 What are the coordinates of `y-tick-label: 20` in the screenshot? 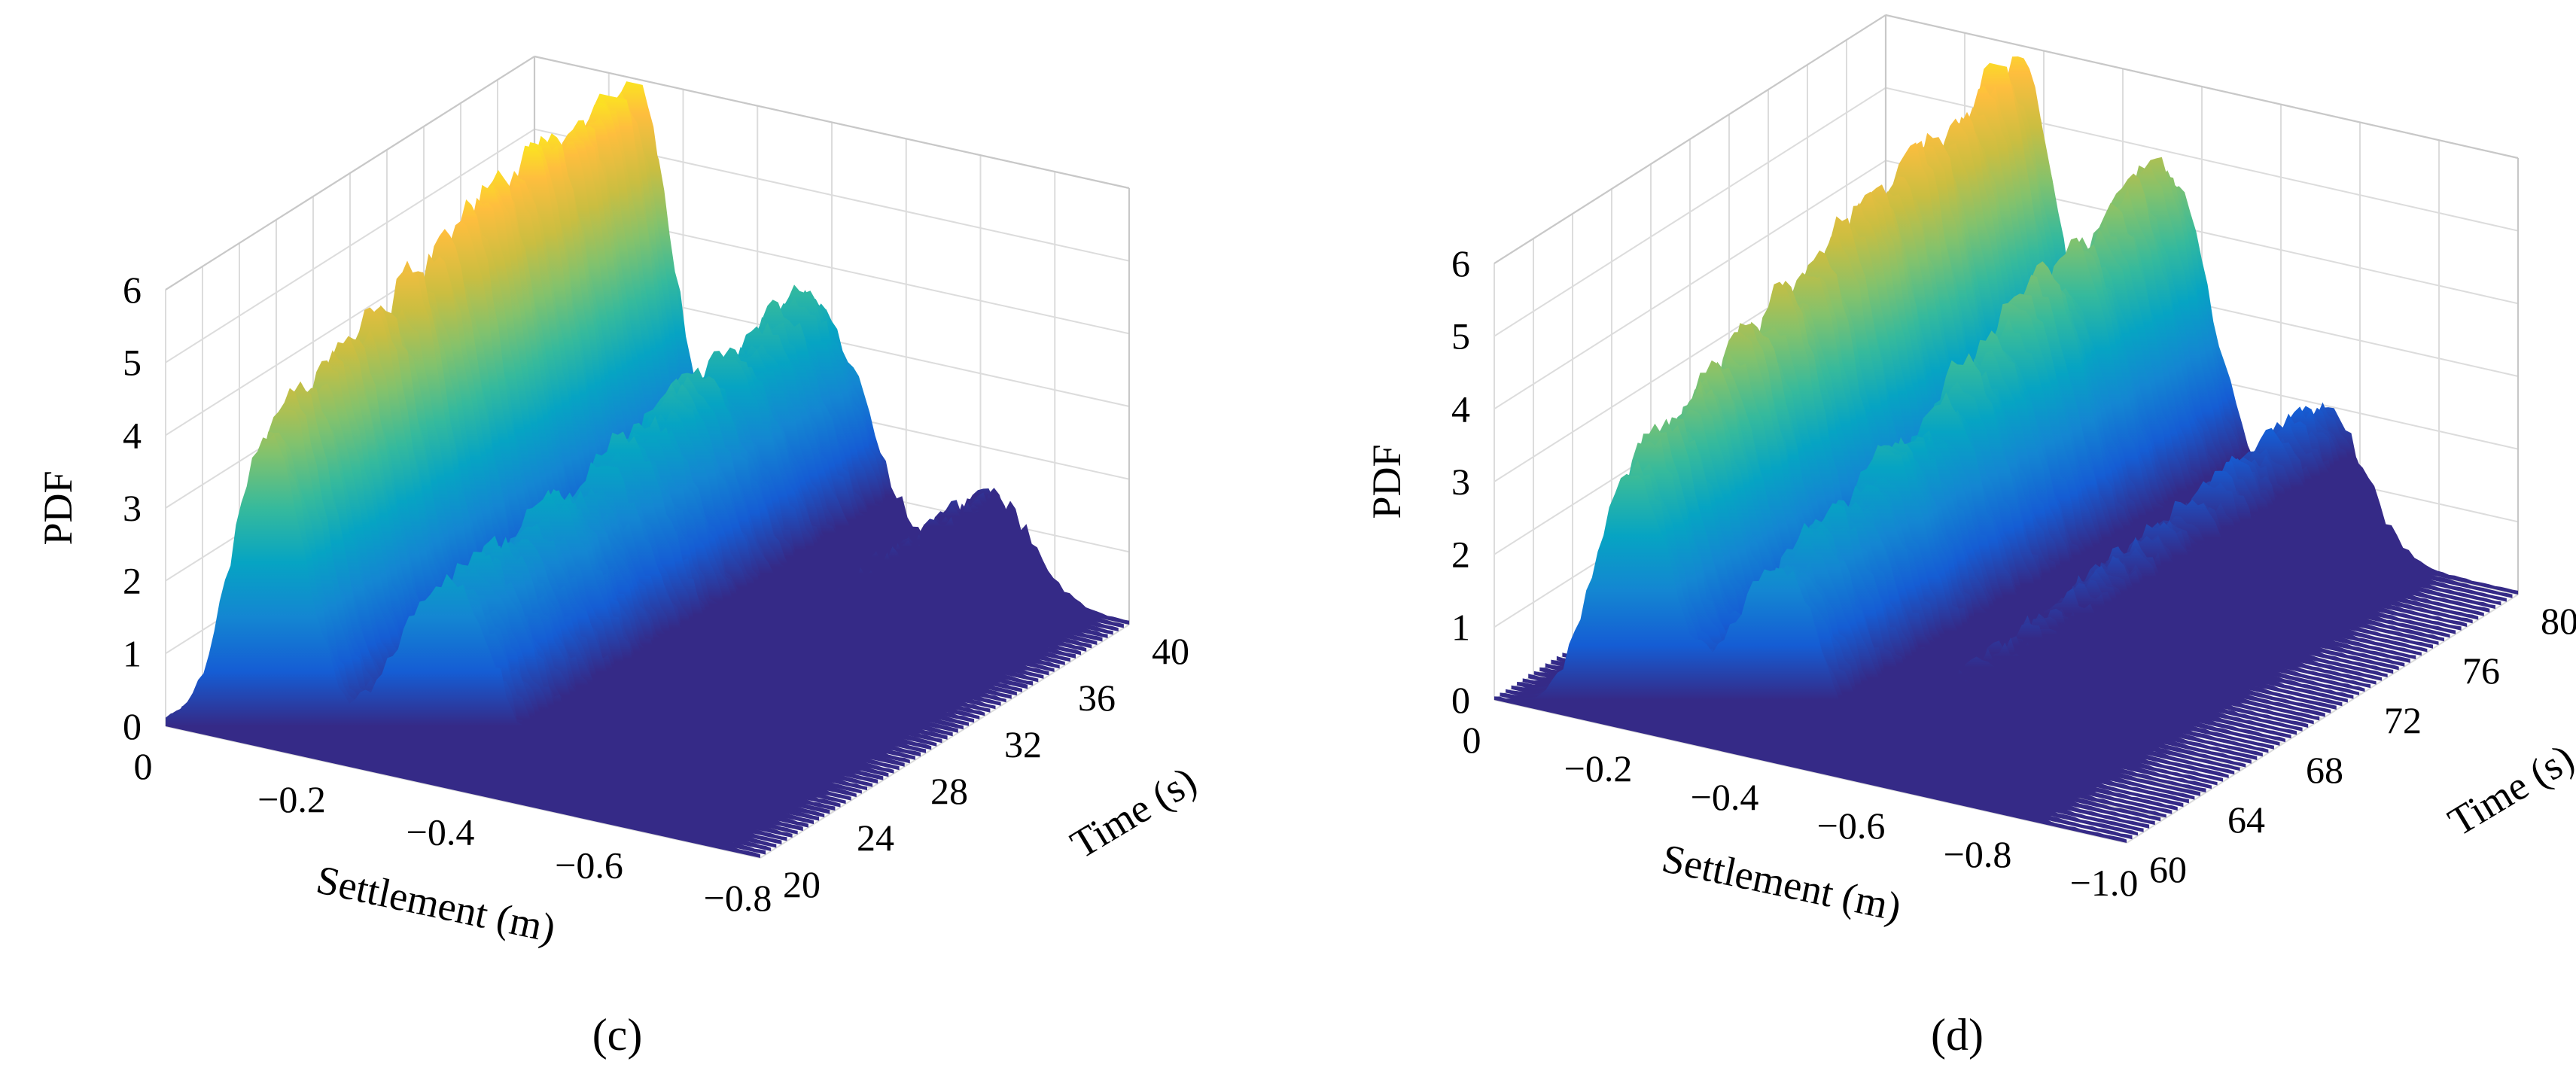 It's located at (802, 884).